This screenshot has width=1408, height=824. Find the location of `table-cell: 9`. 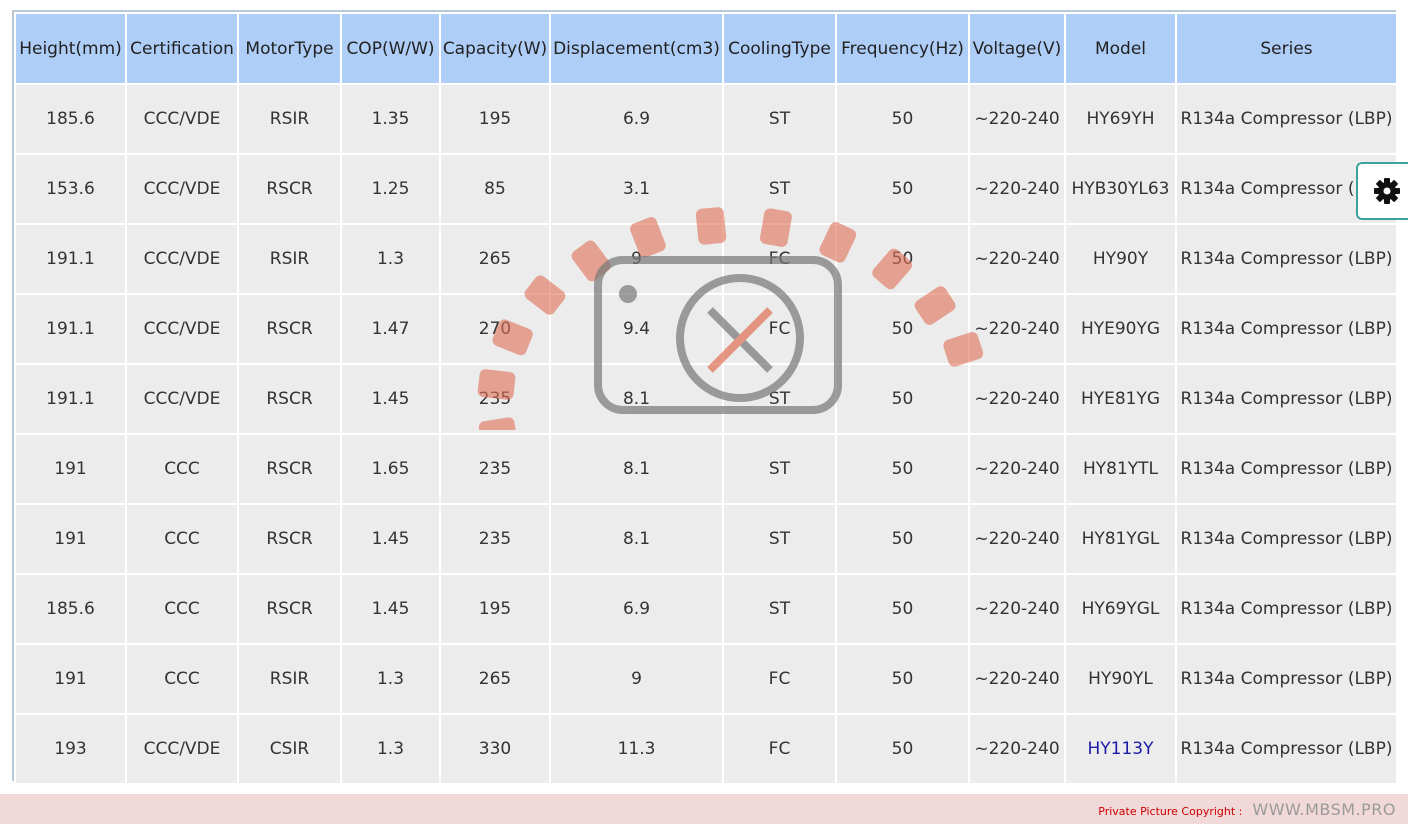

table-cell: 9 is located at coordinates (636, 679).